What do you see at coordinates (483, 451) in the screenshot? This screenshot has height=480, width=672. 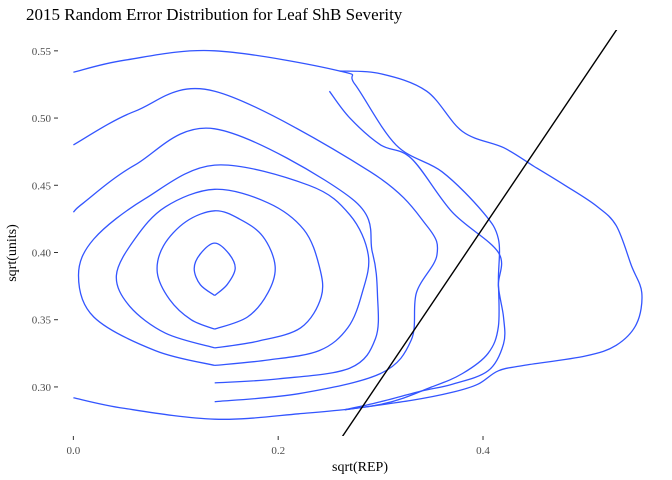 I see `x-tick-label: 0.4` at bounding box center [483, 451].